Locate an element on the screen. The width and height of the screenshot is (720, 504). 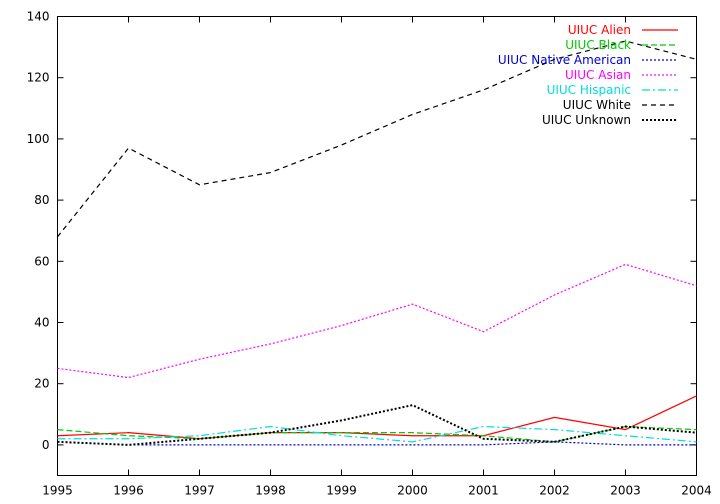
y-tick-label: 40 is located at coordinates (41, 323).